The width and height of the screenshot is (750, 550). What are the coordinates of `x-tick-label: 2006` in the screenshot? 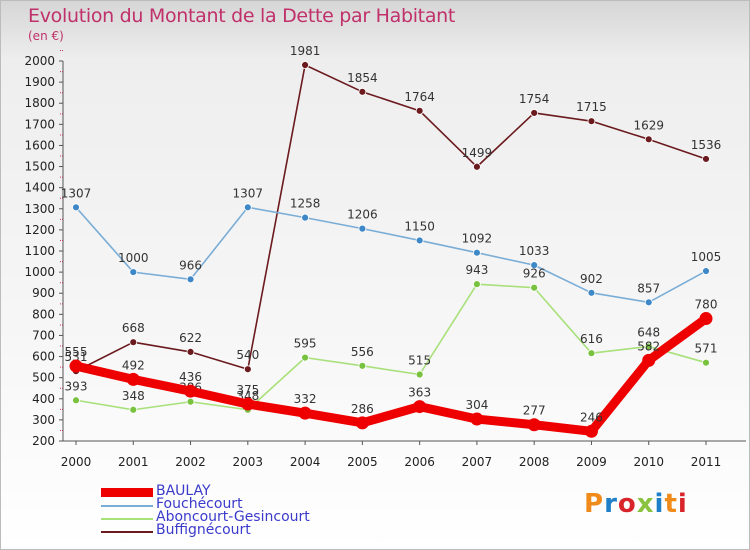 It's located at (419, 462).